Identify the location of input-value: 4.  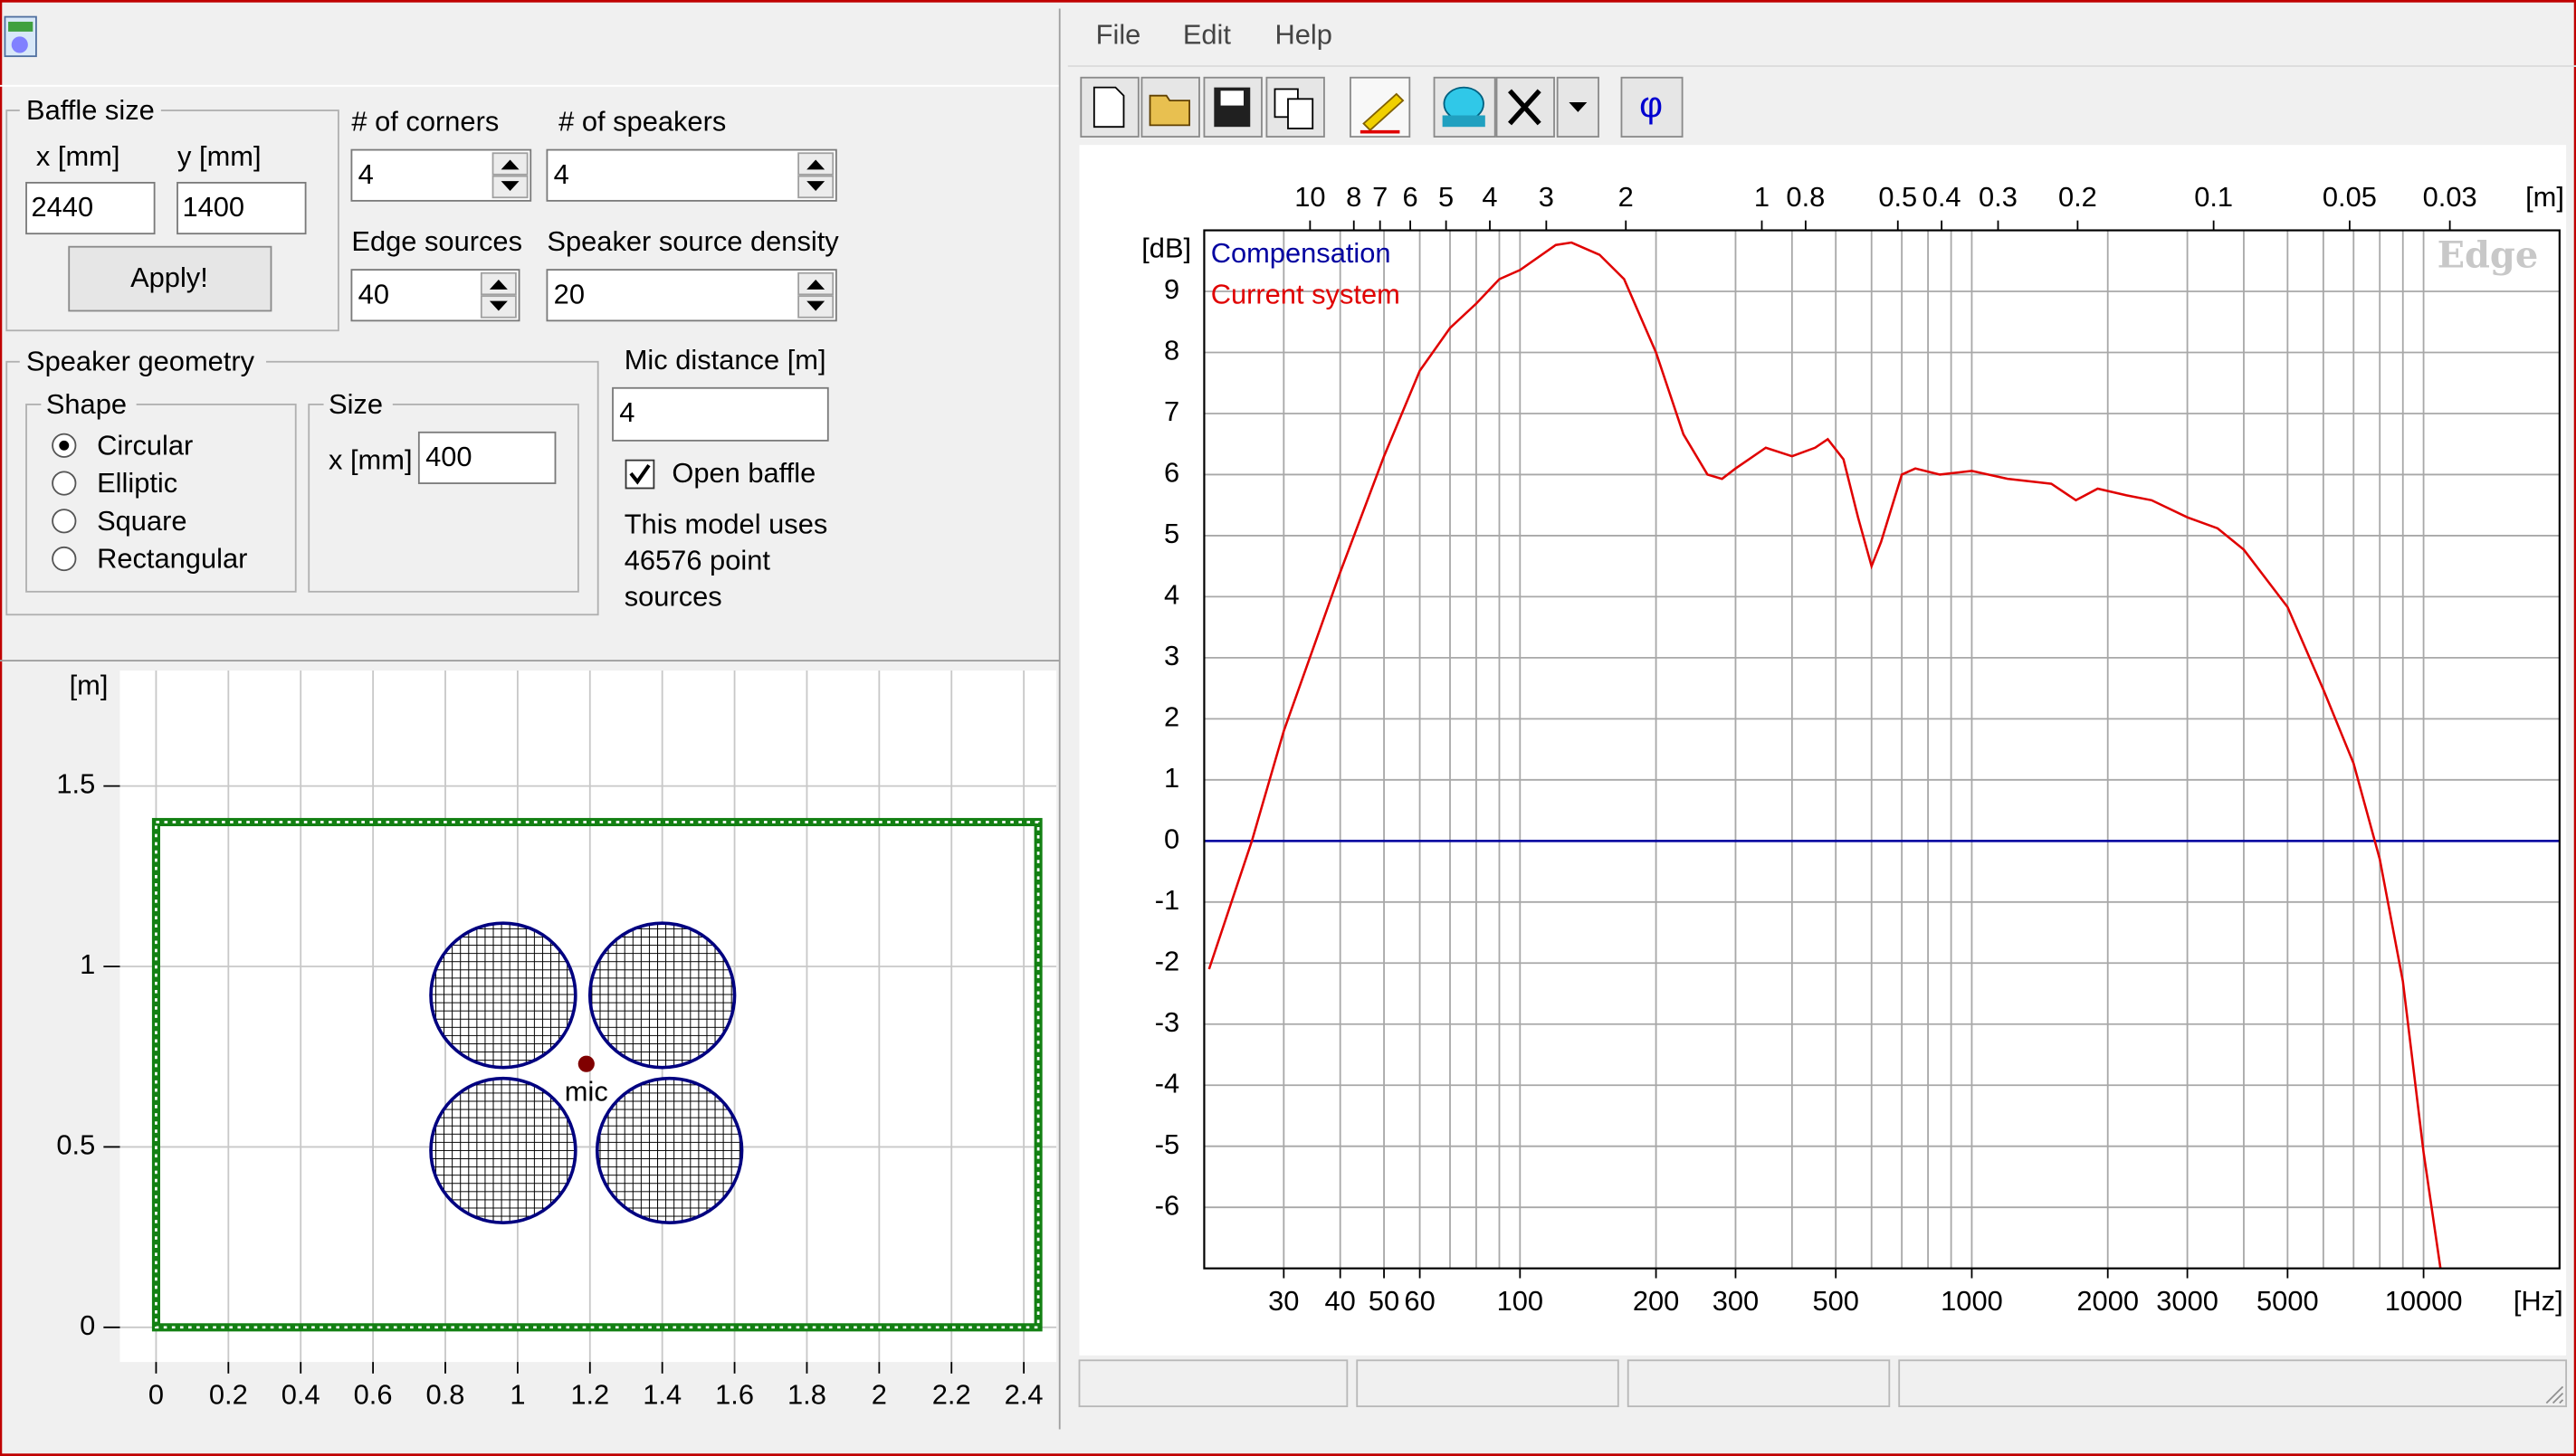
(366, 174).